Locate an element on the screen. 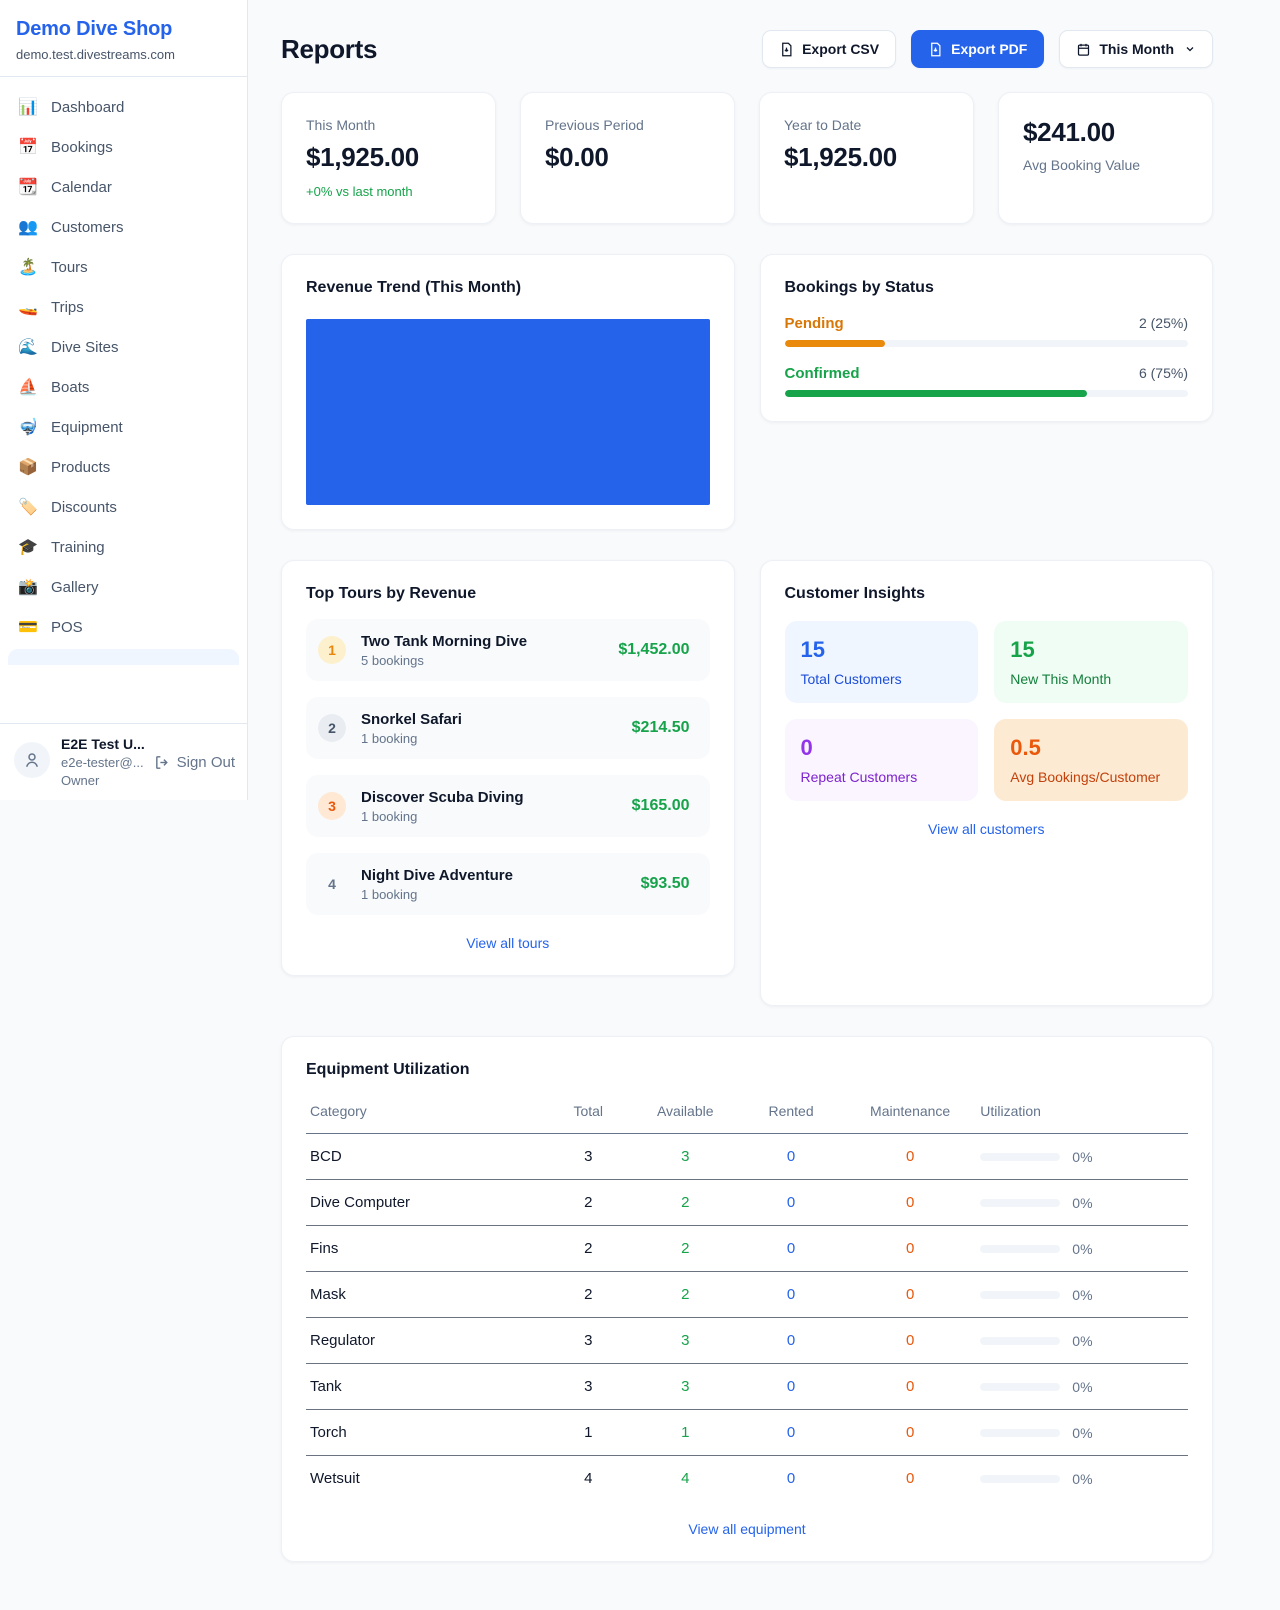  tour-bookings: 1 booking is located at coordinates (389, 738).